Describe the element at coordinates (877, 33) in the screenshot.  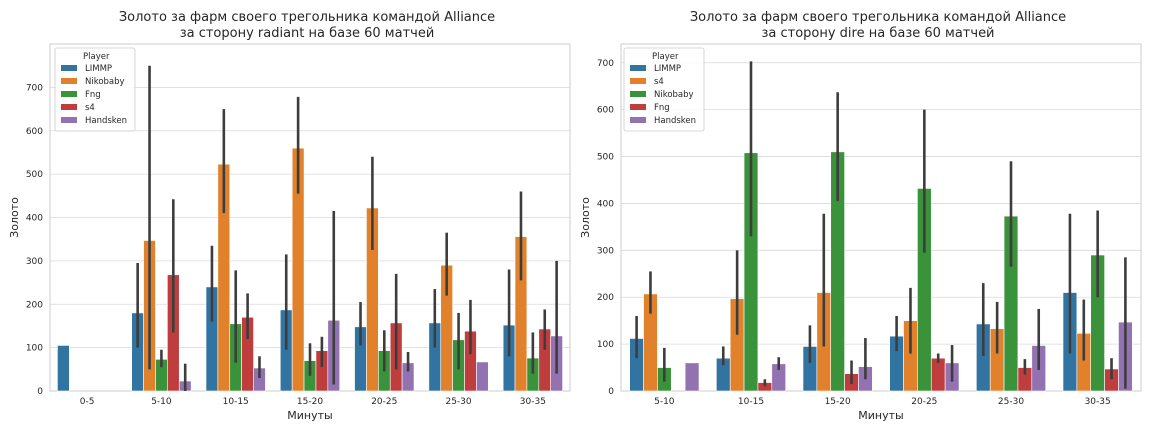
I see `chart-title-line: за сторону dire на базе 60 матчей` at that location.